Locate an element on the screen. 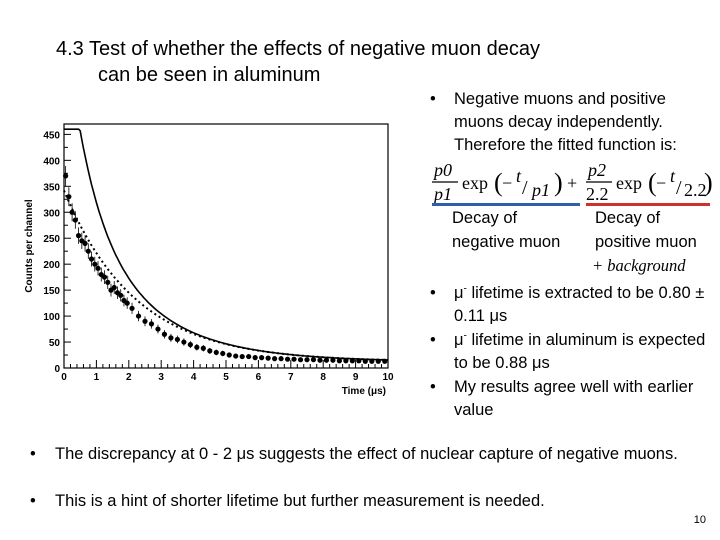 This screenshot has height=540, width=720. formula-slash-1: / is located at coordinates (525, 188).